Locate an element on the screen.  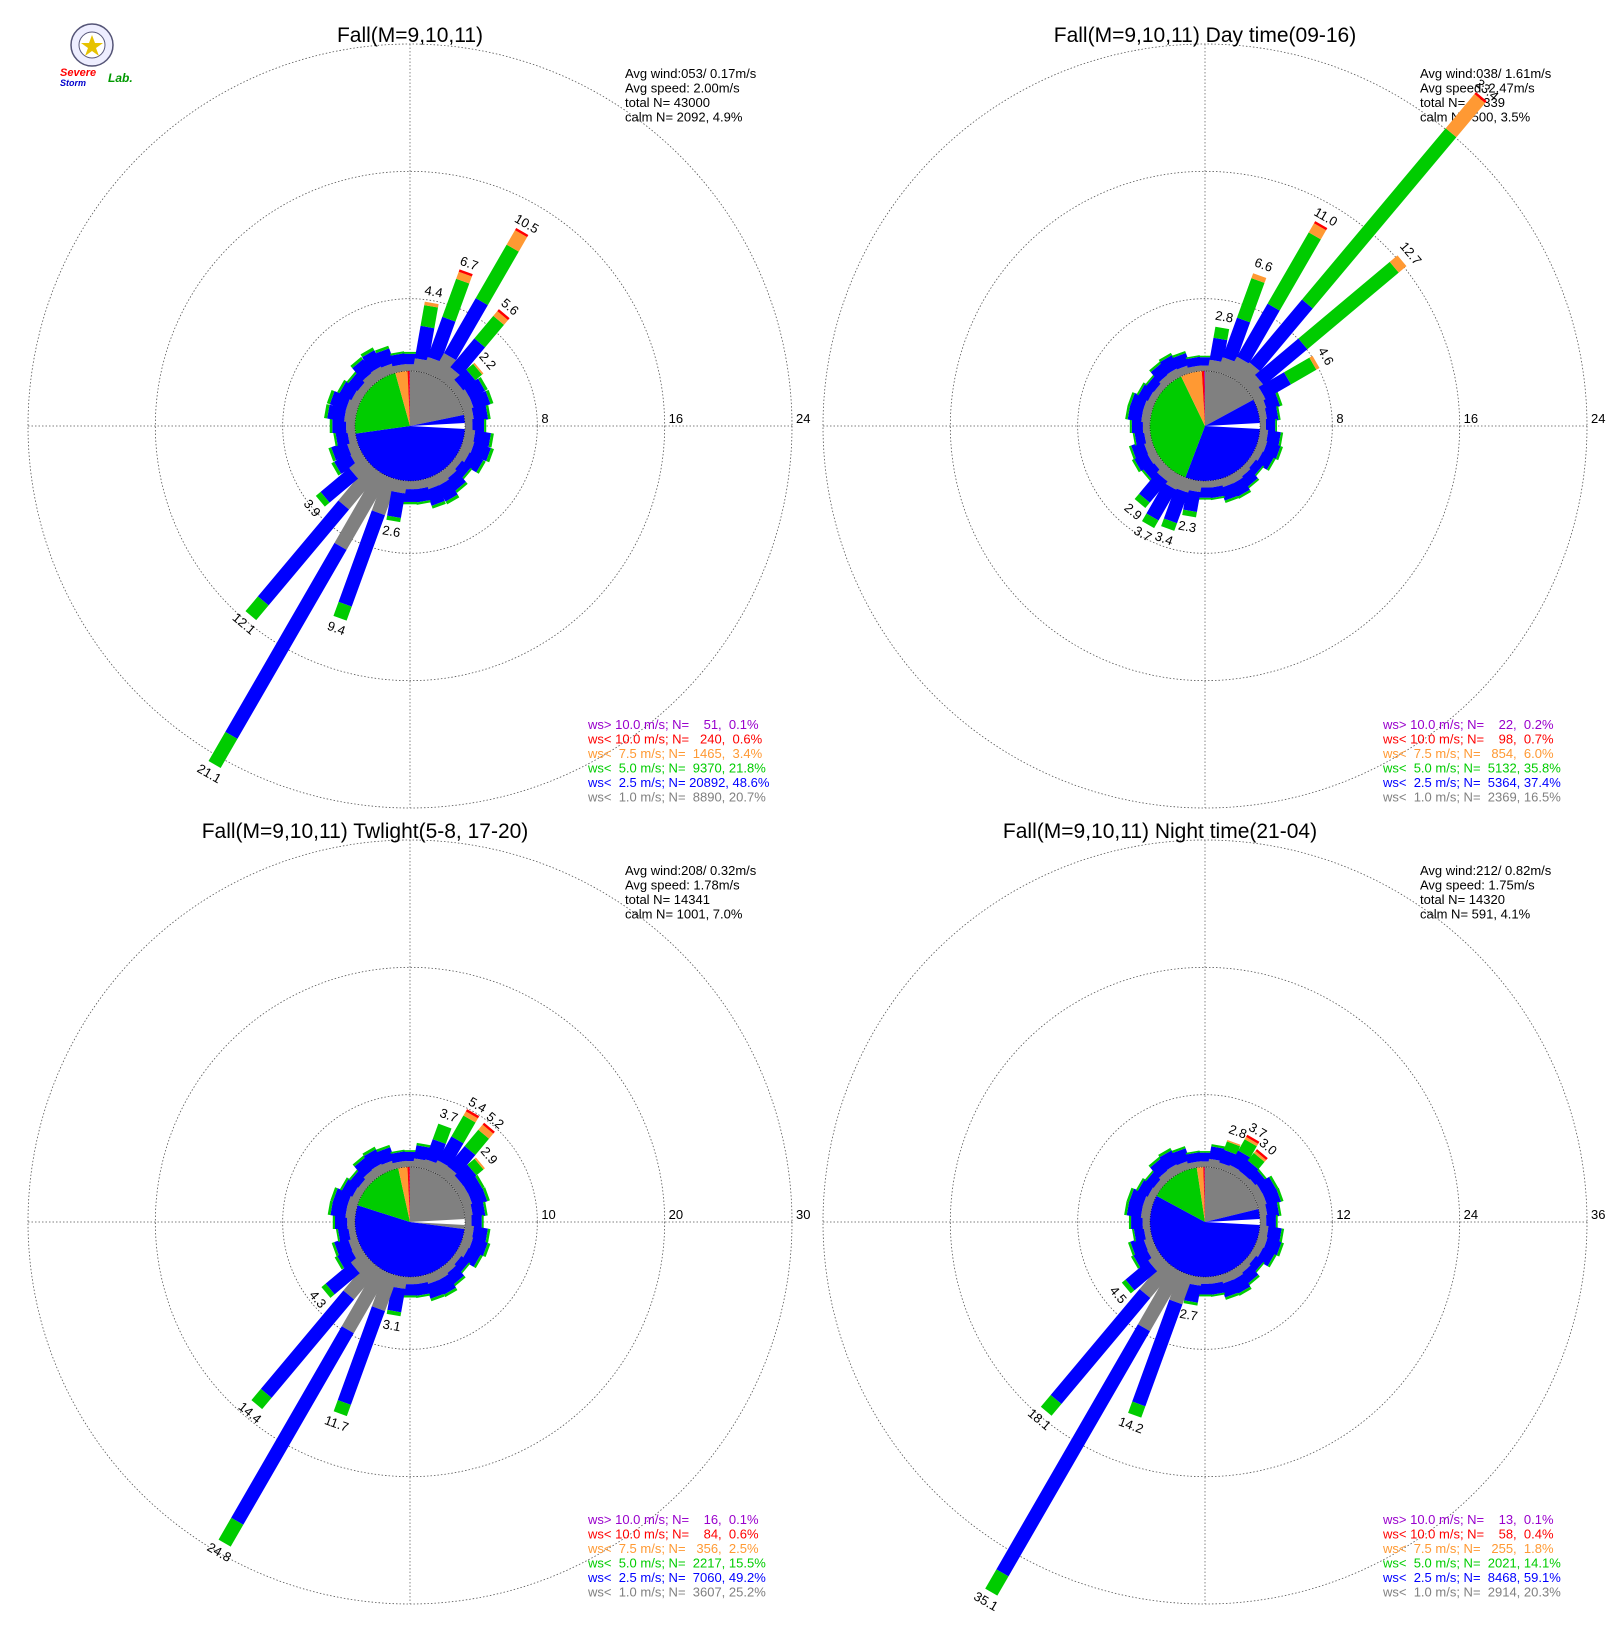
legend-entry: ws< 5.0 m/s; N= 9370, 21.8% is located at coordinates (676, 768).